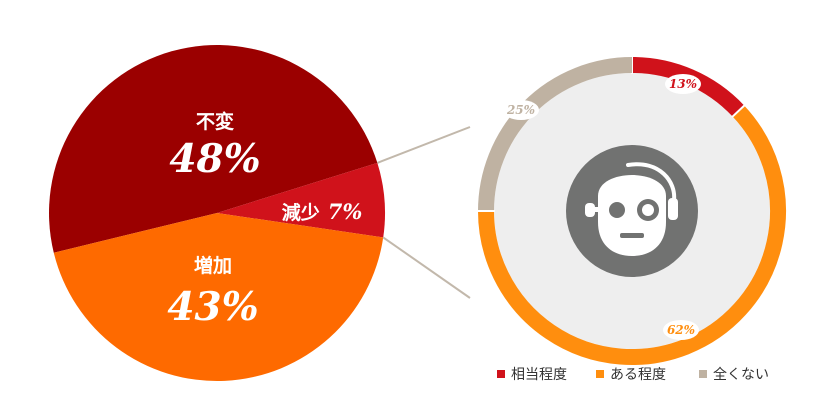 Image resolution: width=824 pixels, height=414 pixels. Describe the element at coordinates (213, 265) in the screenshot. I see `slice-category-label: 増加` at that location.